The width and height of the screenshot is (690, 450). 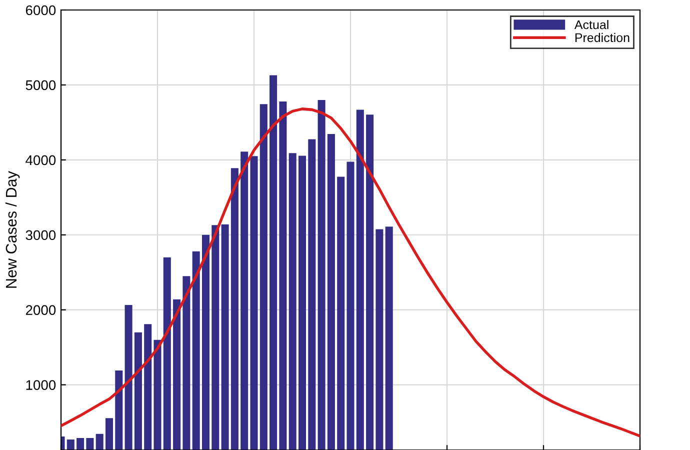 What do you see at coordinates (41, 10) in the screenshot?
I see `y-tick-label: 6000` at bounding box center [41, 10].